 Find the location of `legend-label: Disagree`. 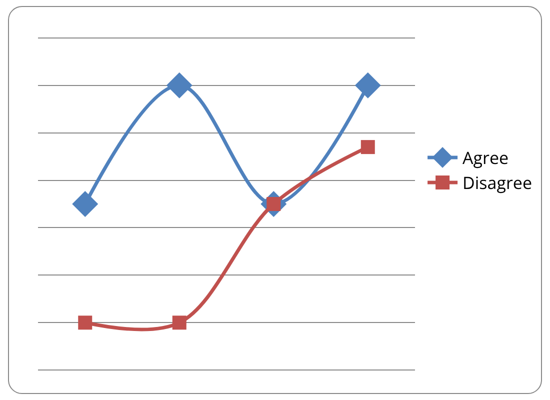

legend-label: Disagree is located at coordinates (497, 182).